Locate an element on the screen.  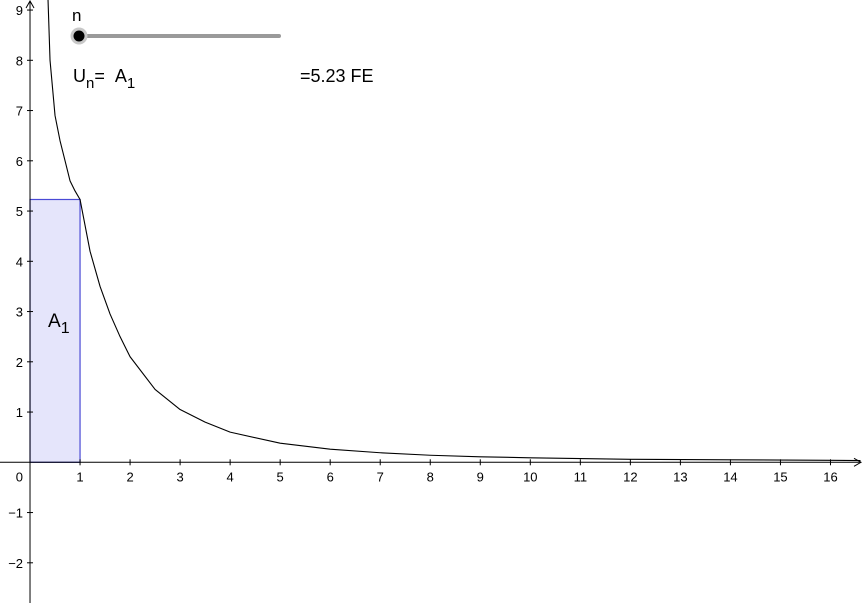
x-tick-label: 12 is located at coordinates (630, 476).